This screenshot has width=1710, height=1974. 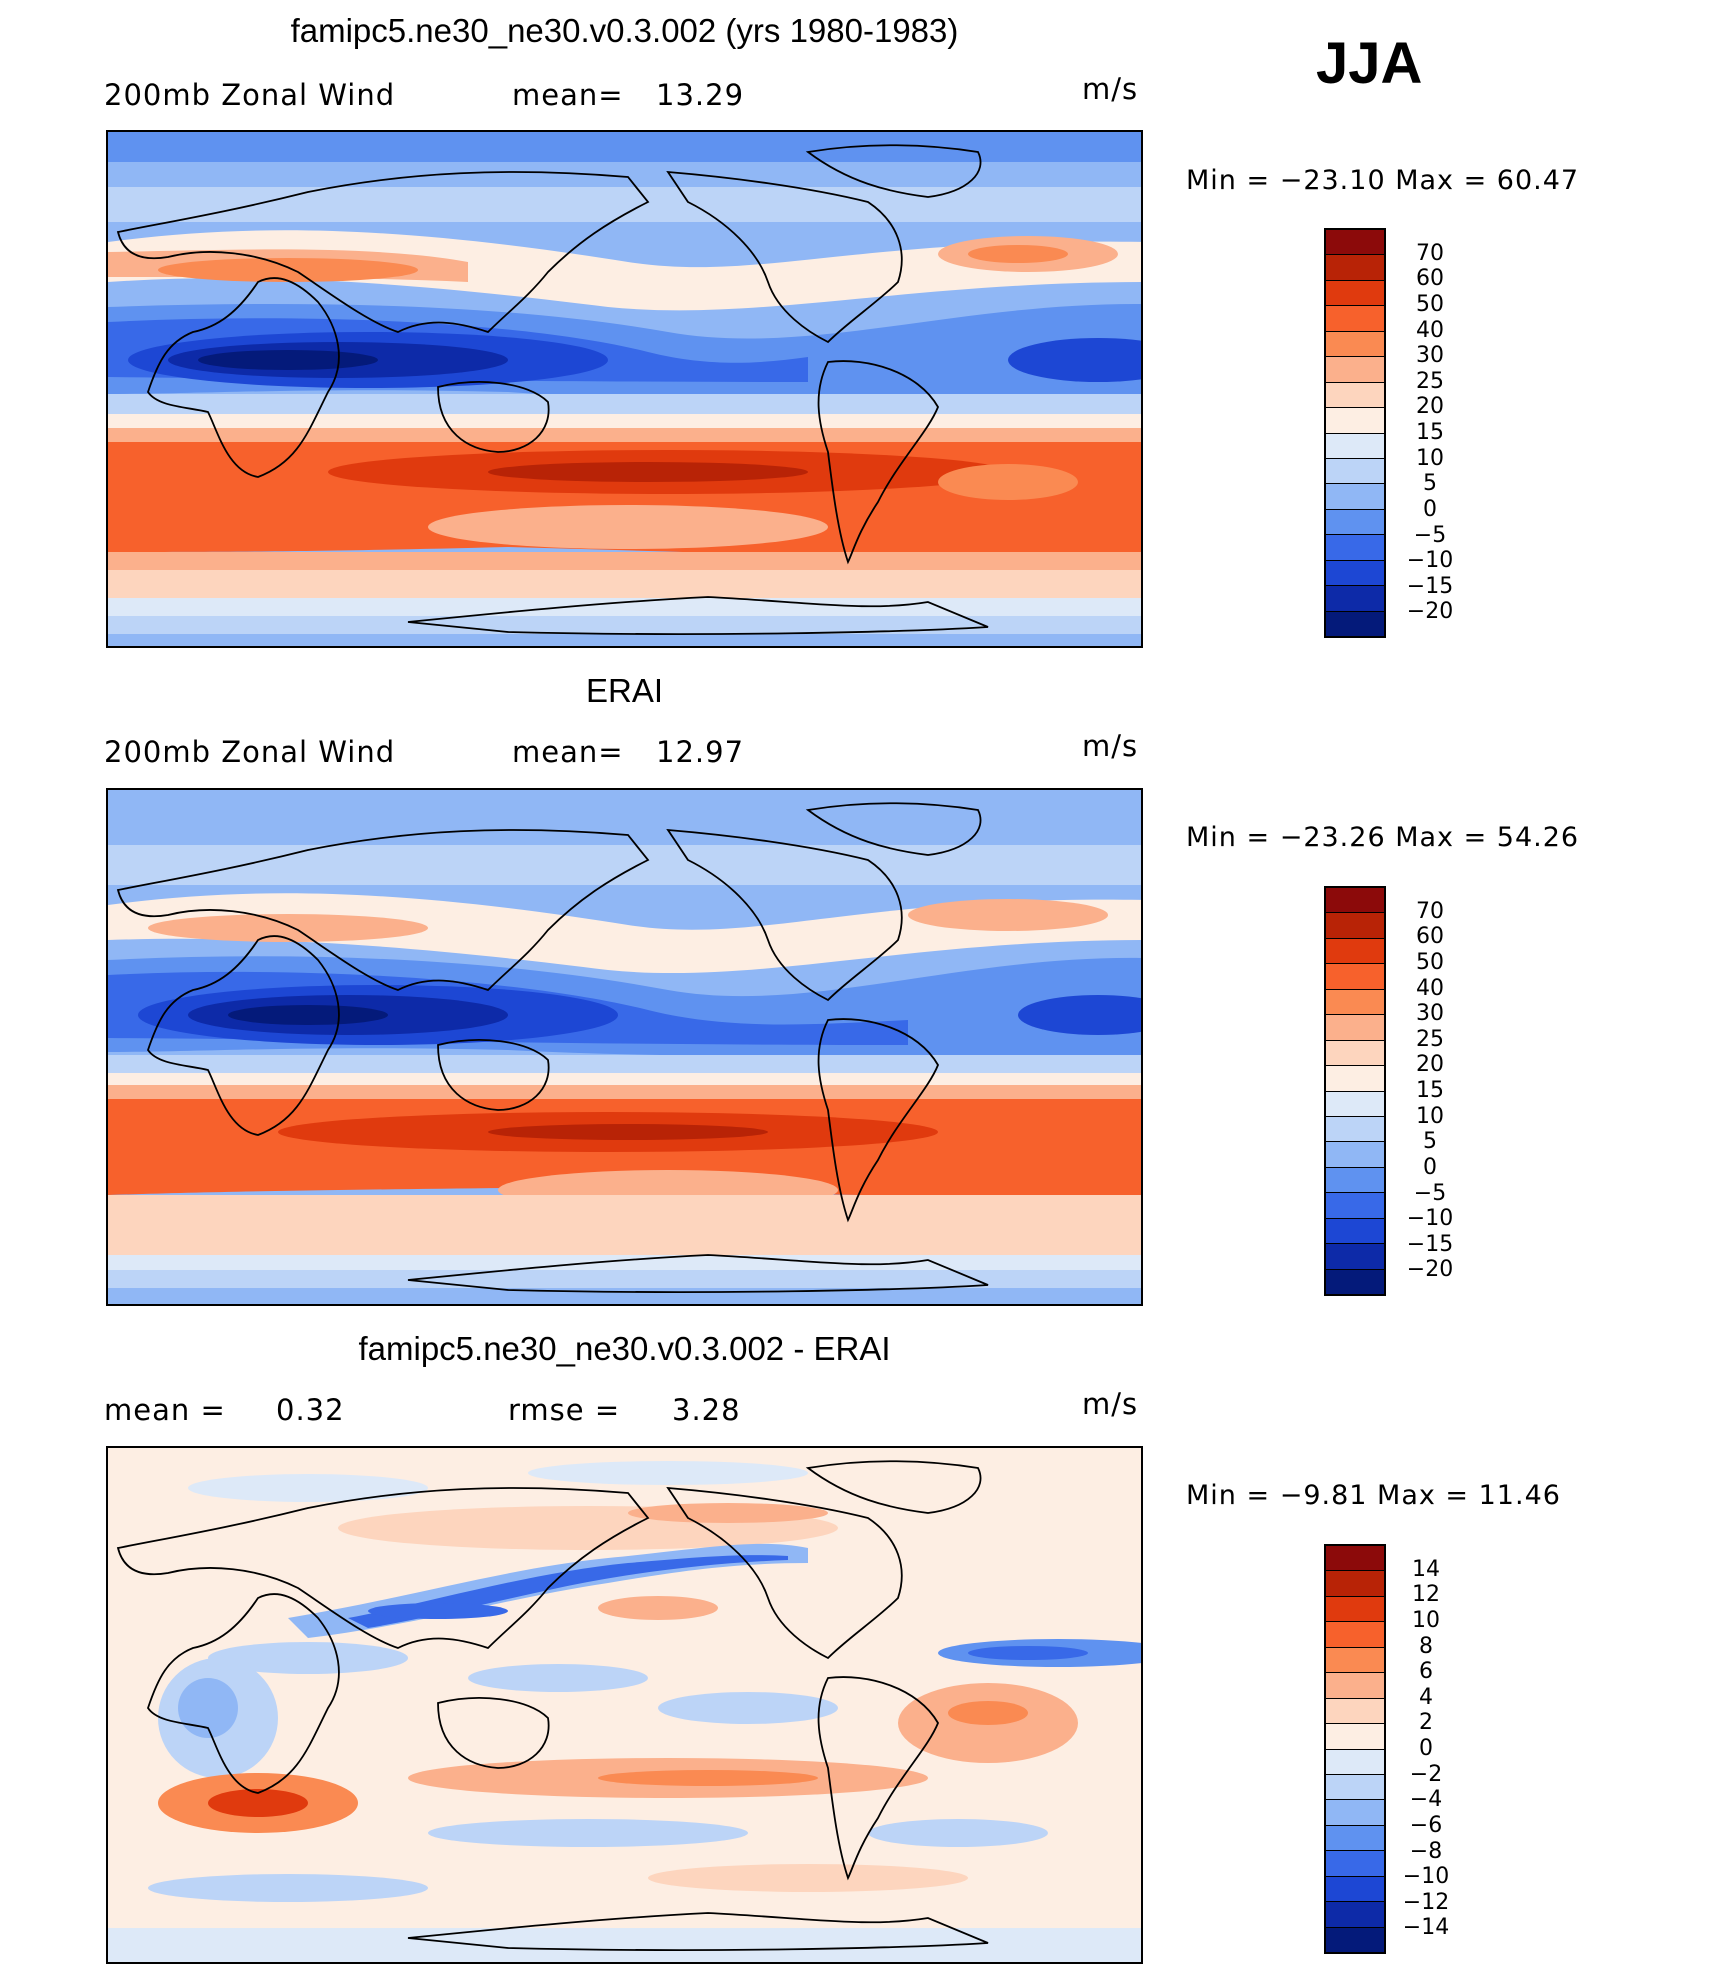 I want to click on panel3-colorbar-labels: 14 12 10 8 6 4 2 0 −2 −4 −6 −8 −10 −12 −14, so click(x=1426, y=1749).